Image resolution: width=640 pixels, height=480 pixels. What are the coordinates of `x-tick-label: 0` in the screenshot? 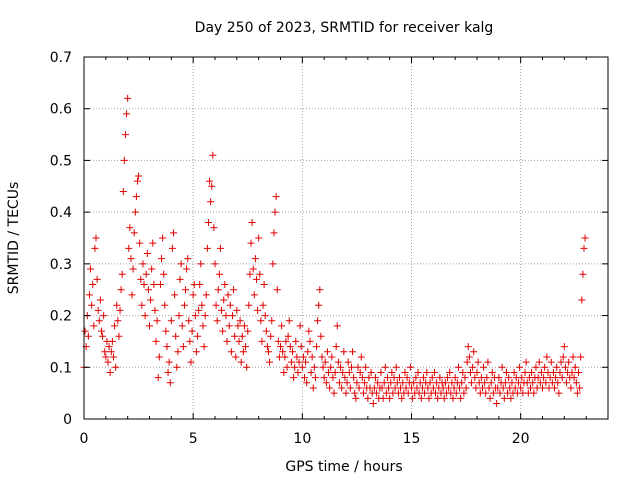 It's located at (84, 439).